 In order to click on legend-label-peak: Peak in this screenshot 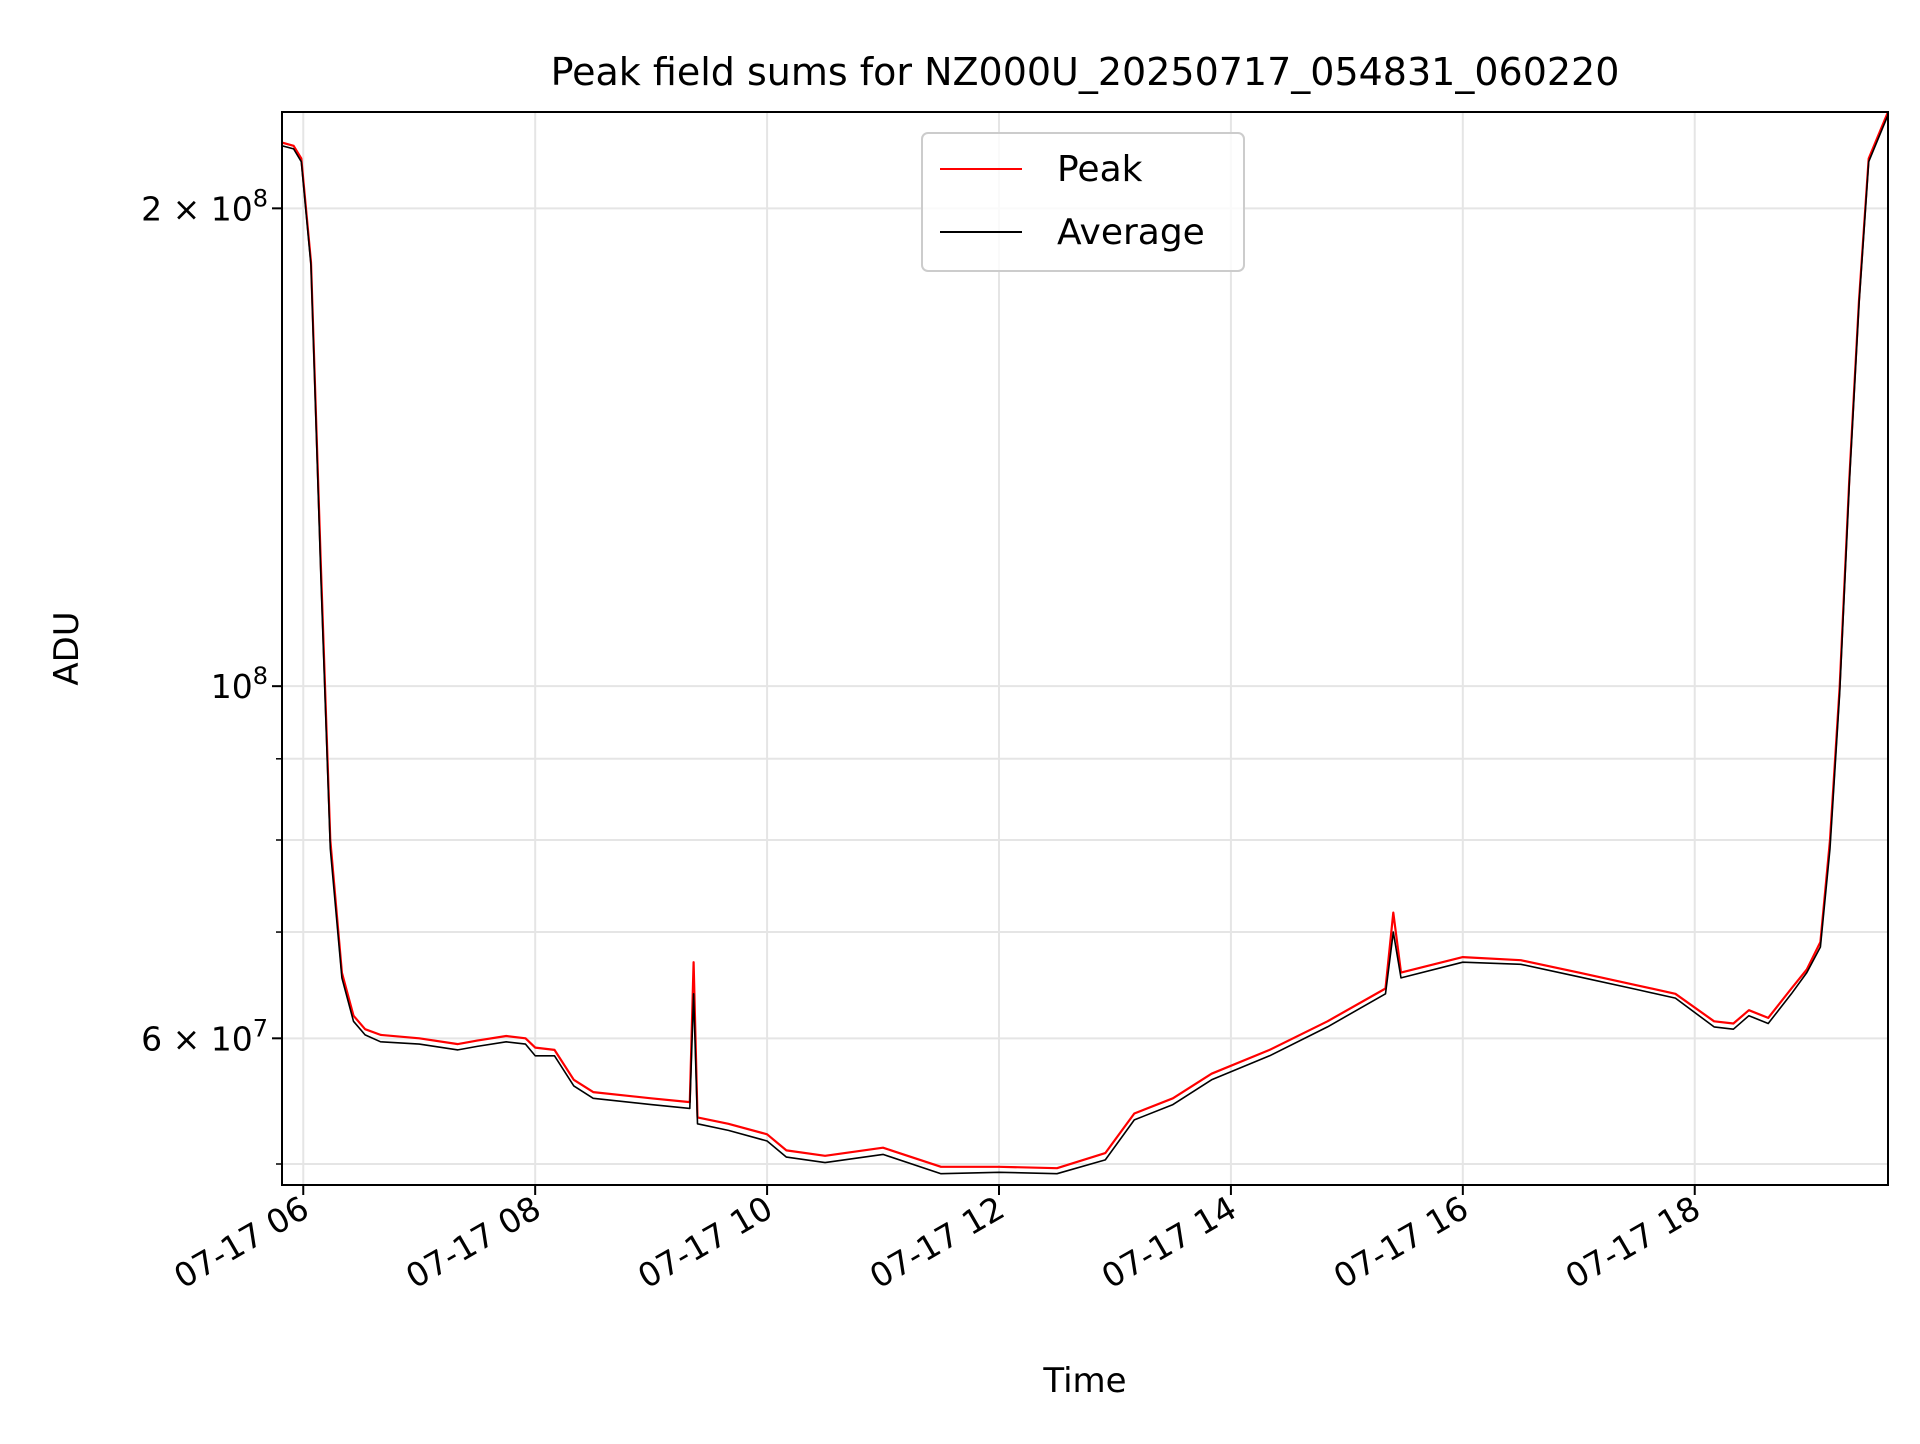, I will do `click(1100, 169)`.